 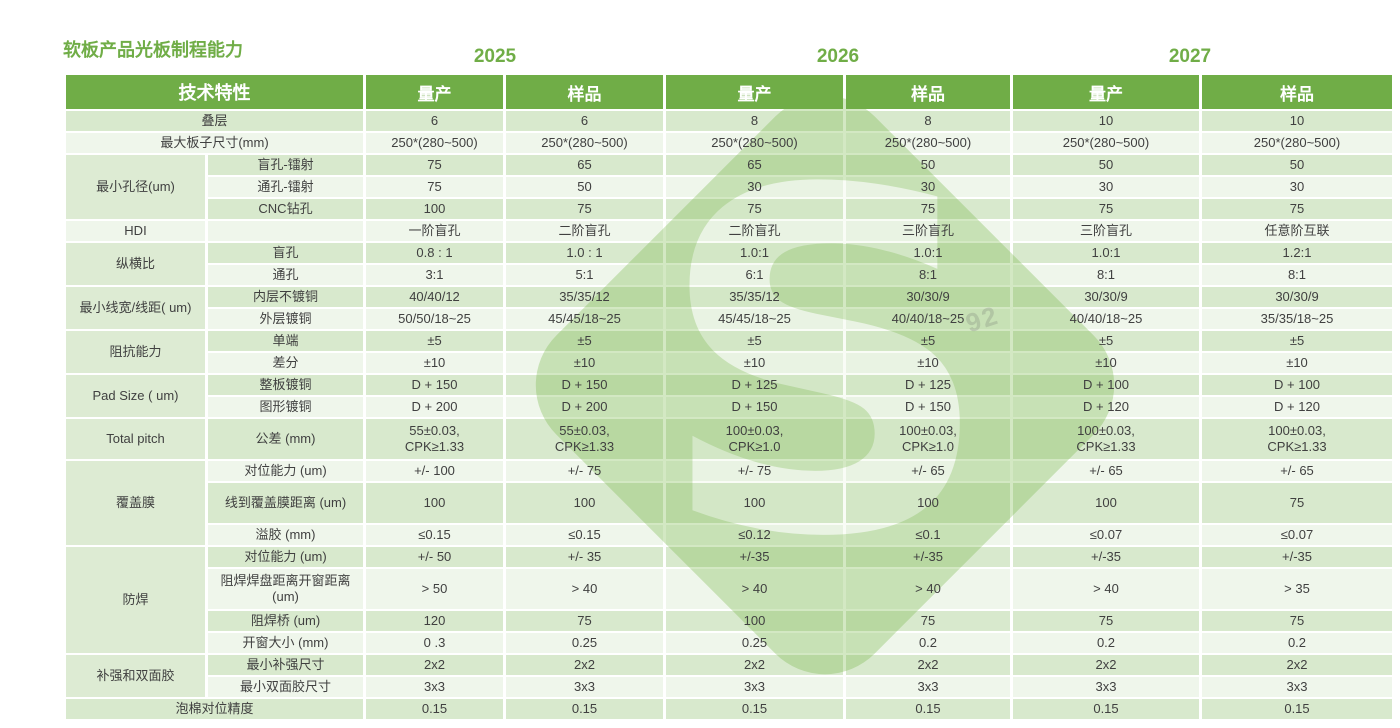 I want to click on row-label: 单端, so click(x=285, y=341).